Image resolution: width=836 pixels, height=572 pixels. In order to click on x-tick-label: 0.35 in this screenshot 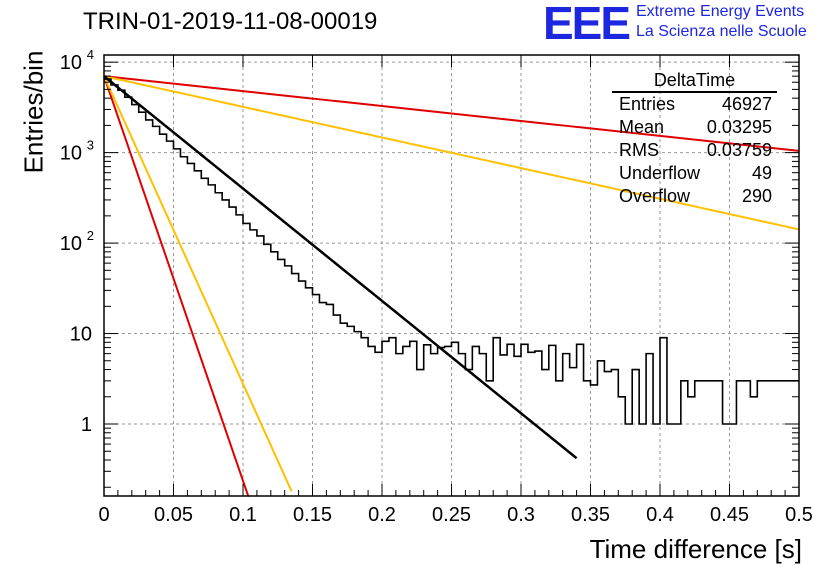, I will do `click(590, 515)`.